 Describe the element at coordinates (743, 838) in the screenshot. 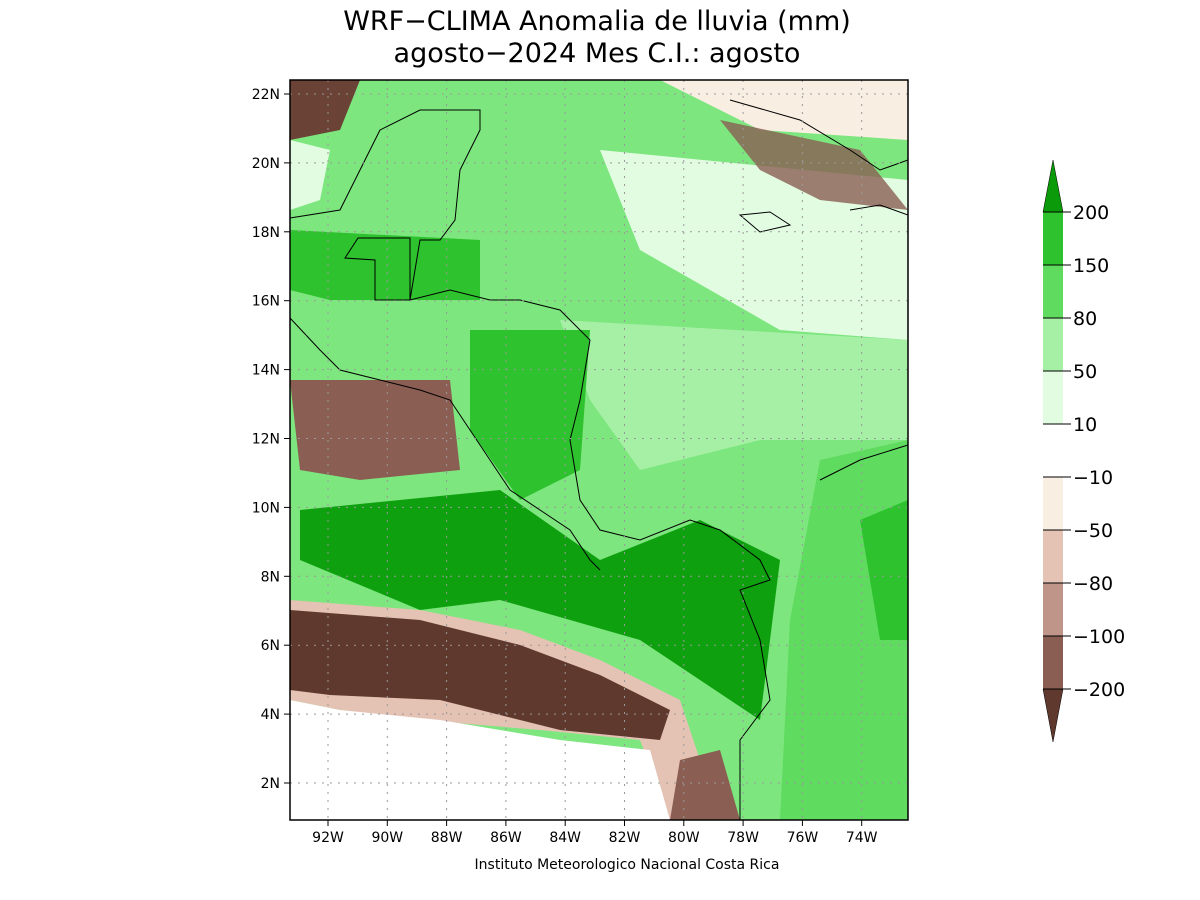

I see `lon-label: 78W` at that location.